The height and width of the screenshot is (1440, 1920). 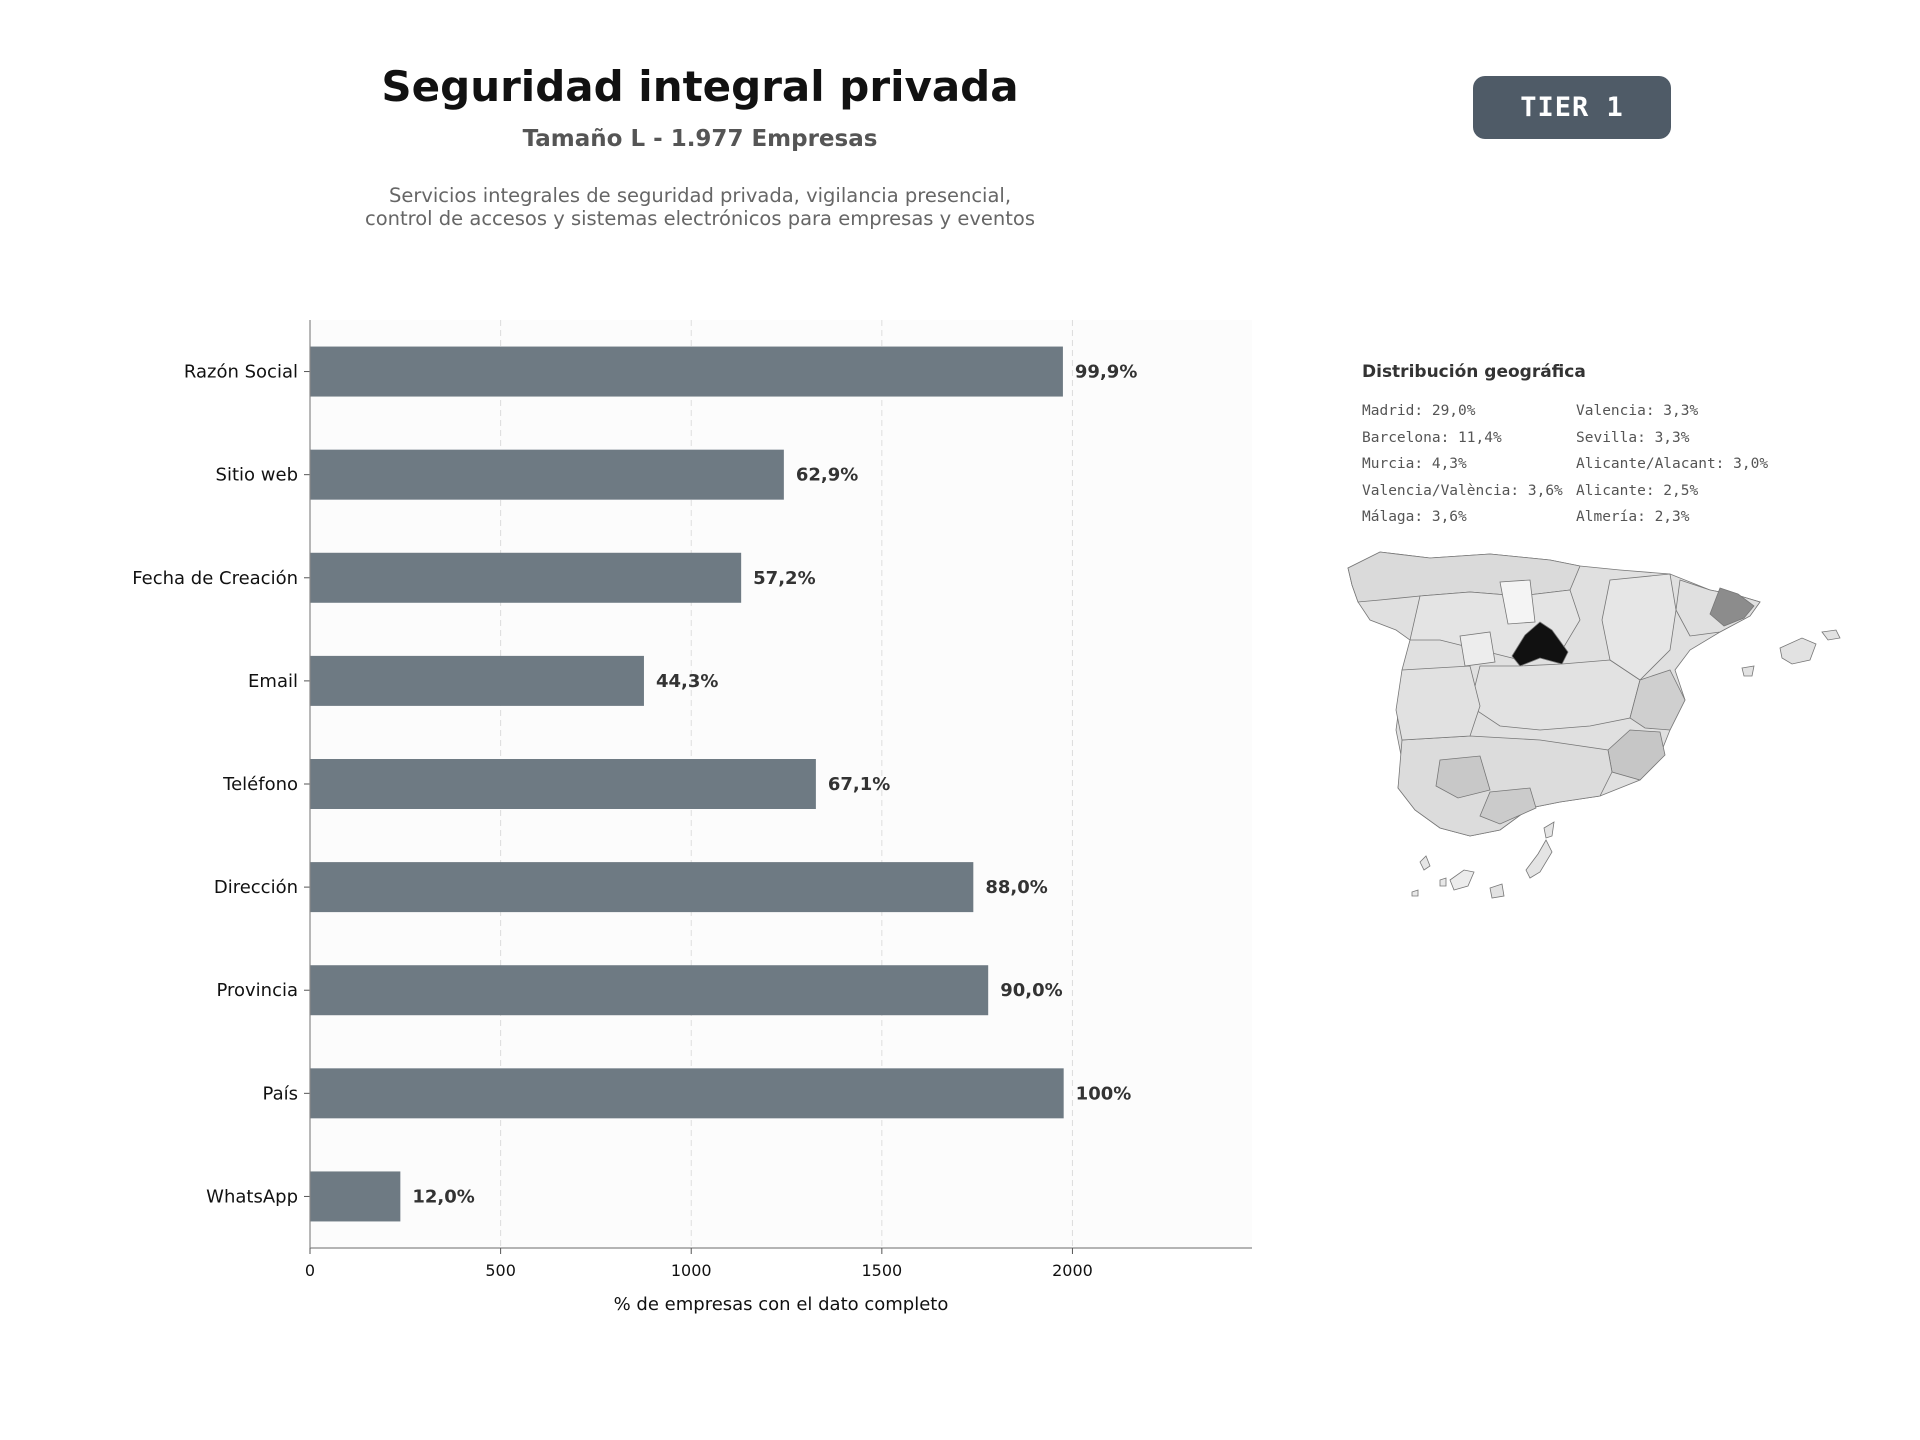 What do you see at coordinates (1432, 437) in the screenshot?
I see `geo-item: Barcelona: 11,4%` at bounding box center [1432, 437].